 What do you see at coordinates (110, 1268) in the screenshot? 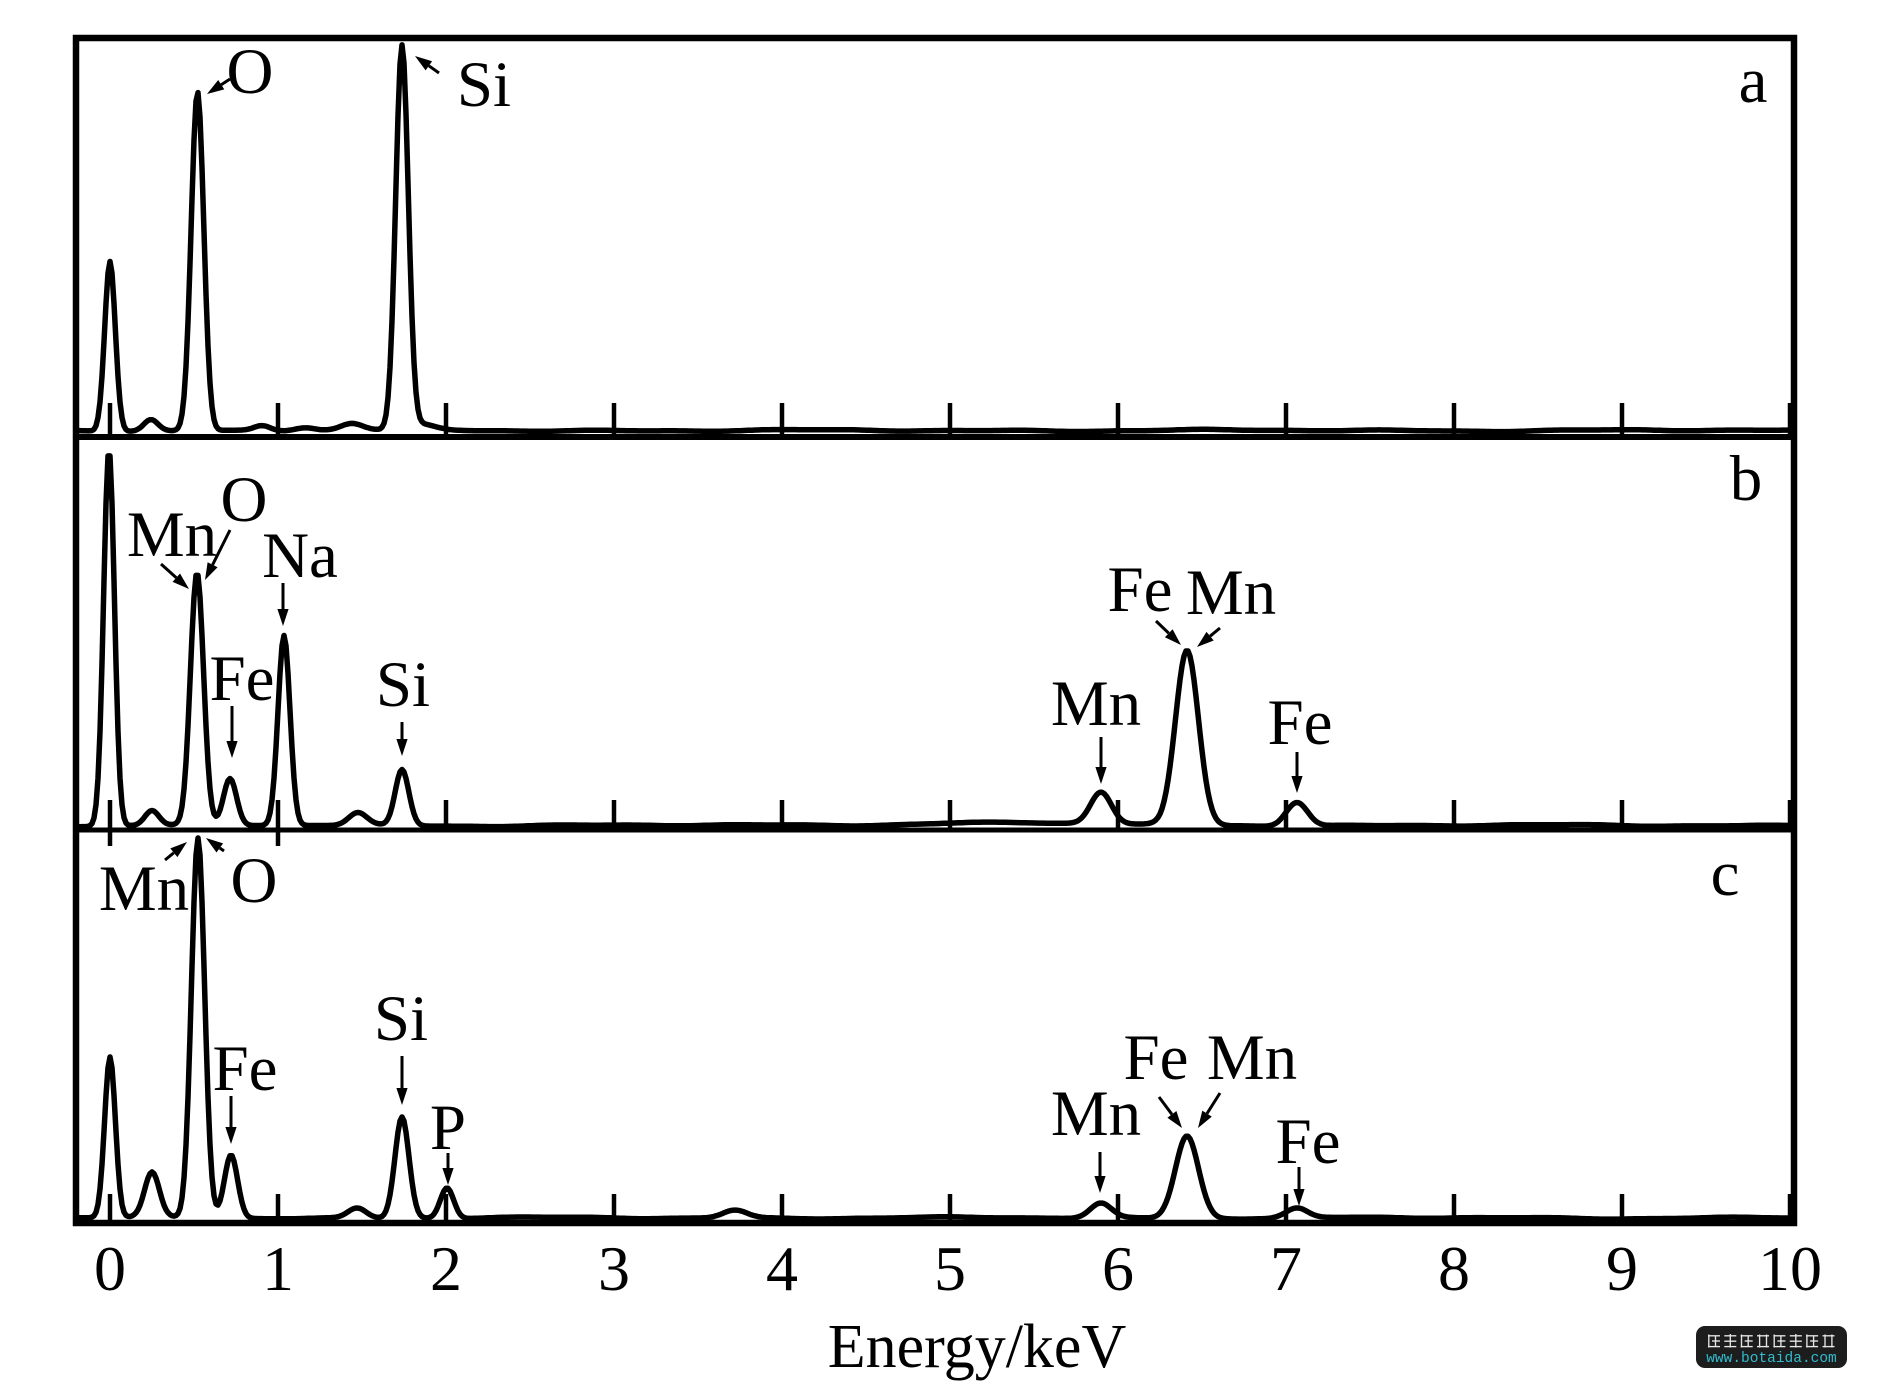
I see `svg-text: 0` at bounding box center [110, 1268].